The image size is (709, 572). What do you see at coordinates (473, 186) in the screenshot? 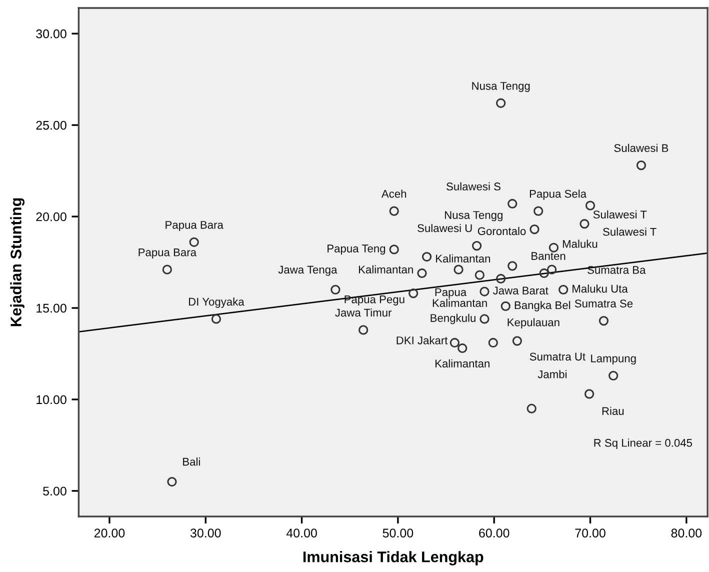
I see `annotation: Sulawesi S` at bounding box center [473, 186].